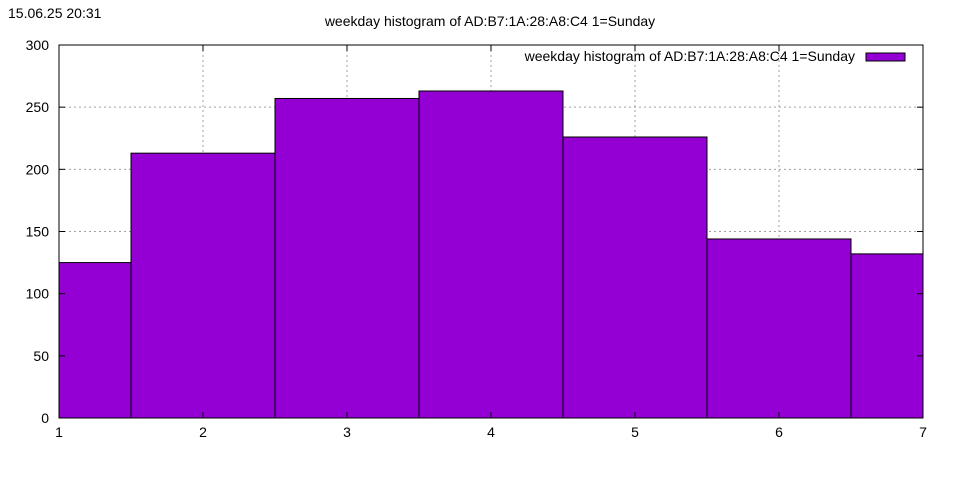  Describe the element at coordinates (491, 432) in the screenshot. I see `x-tick-label: 4` at that location.